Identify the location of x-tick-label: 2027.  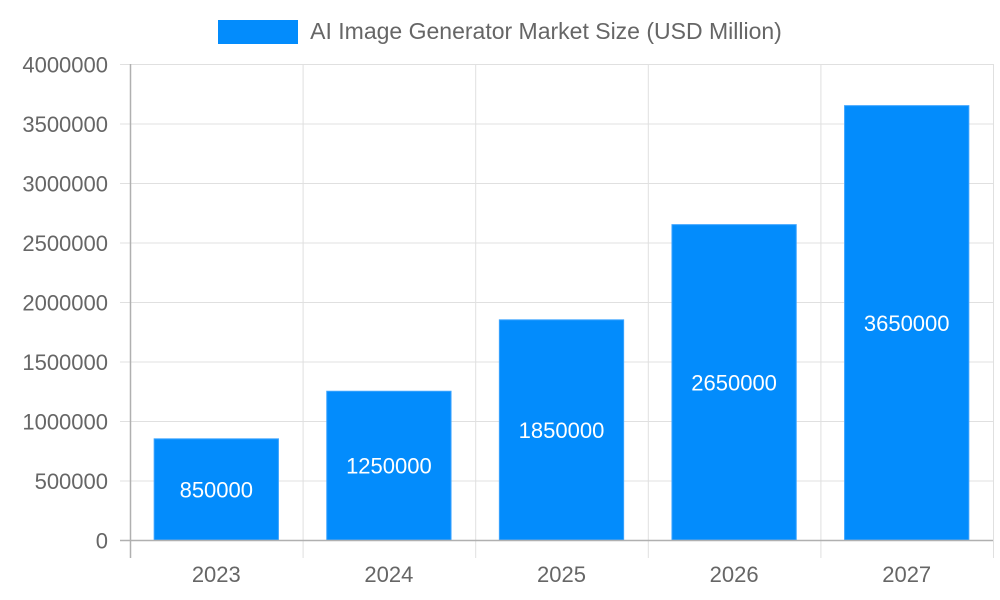
(906, 574).